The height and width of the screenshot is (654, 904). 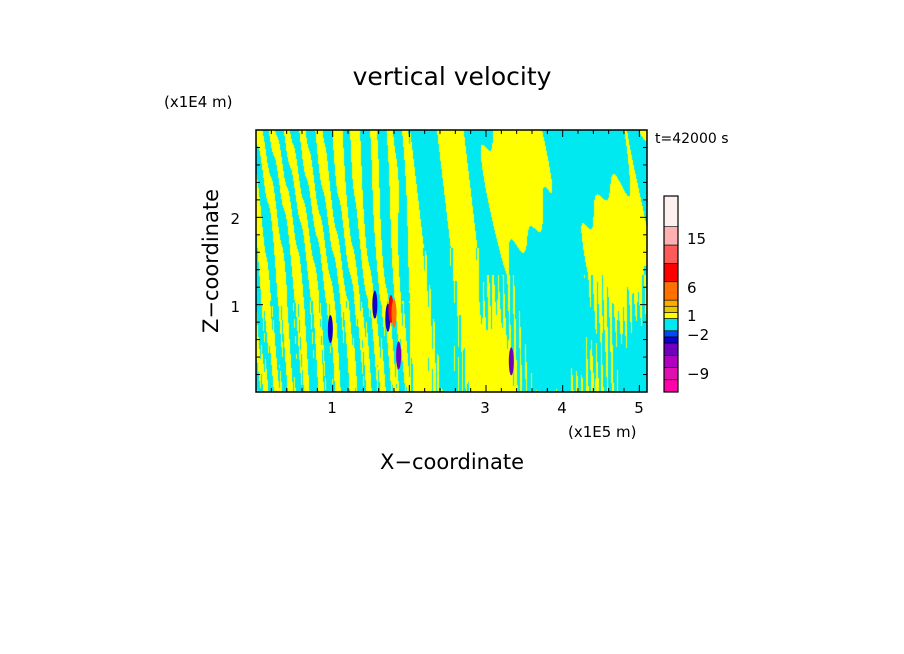 What do you see at coordinates (692, 139) in the screenshot?
I see `time-label: t=42000 s` at bounding box center [692, 139].